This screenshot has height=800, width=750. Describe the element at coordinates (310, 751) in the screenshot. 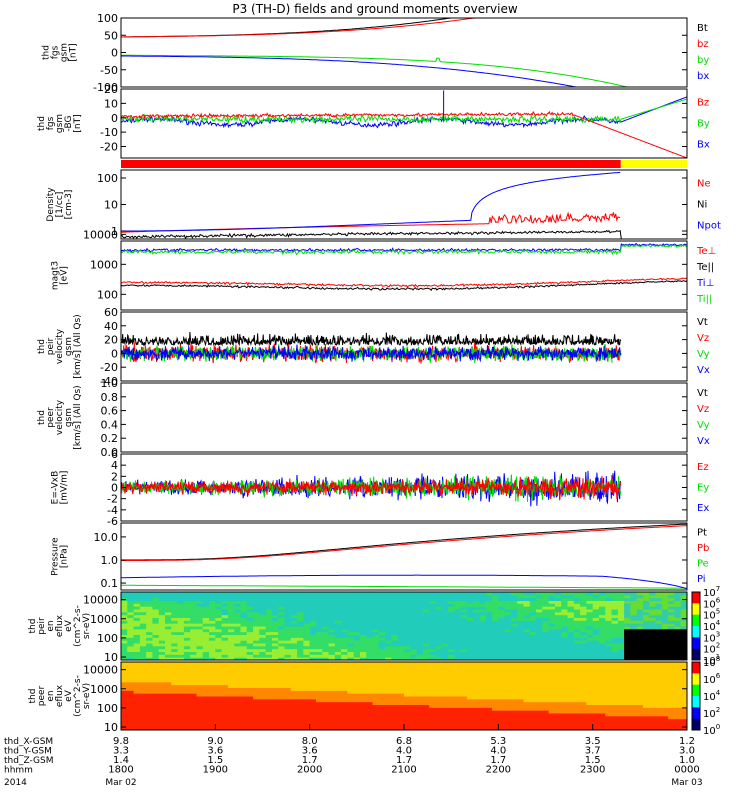

I see `time-row-value: 3.6` at that location.